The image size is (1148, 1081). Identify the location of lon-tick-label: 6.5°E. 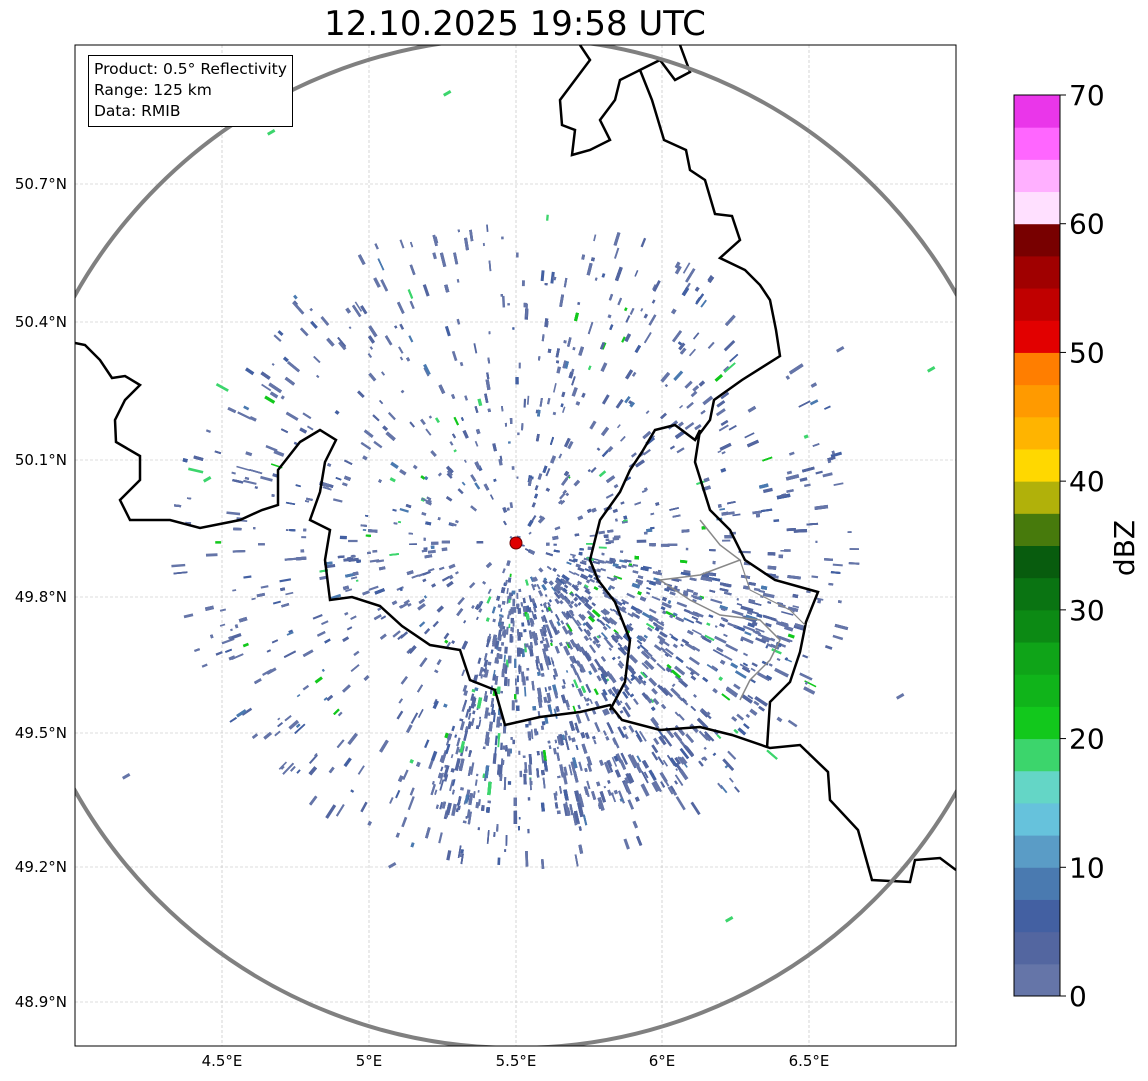
(809, 1061).